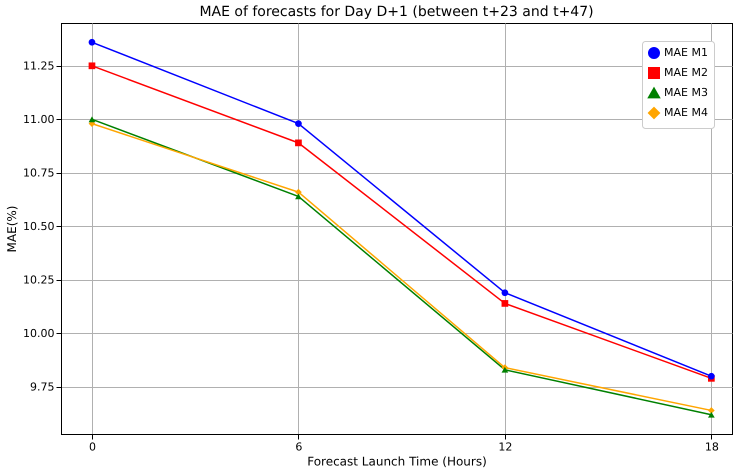  I want to click on x-tick-label: 0, so click(92, 447).